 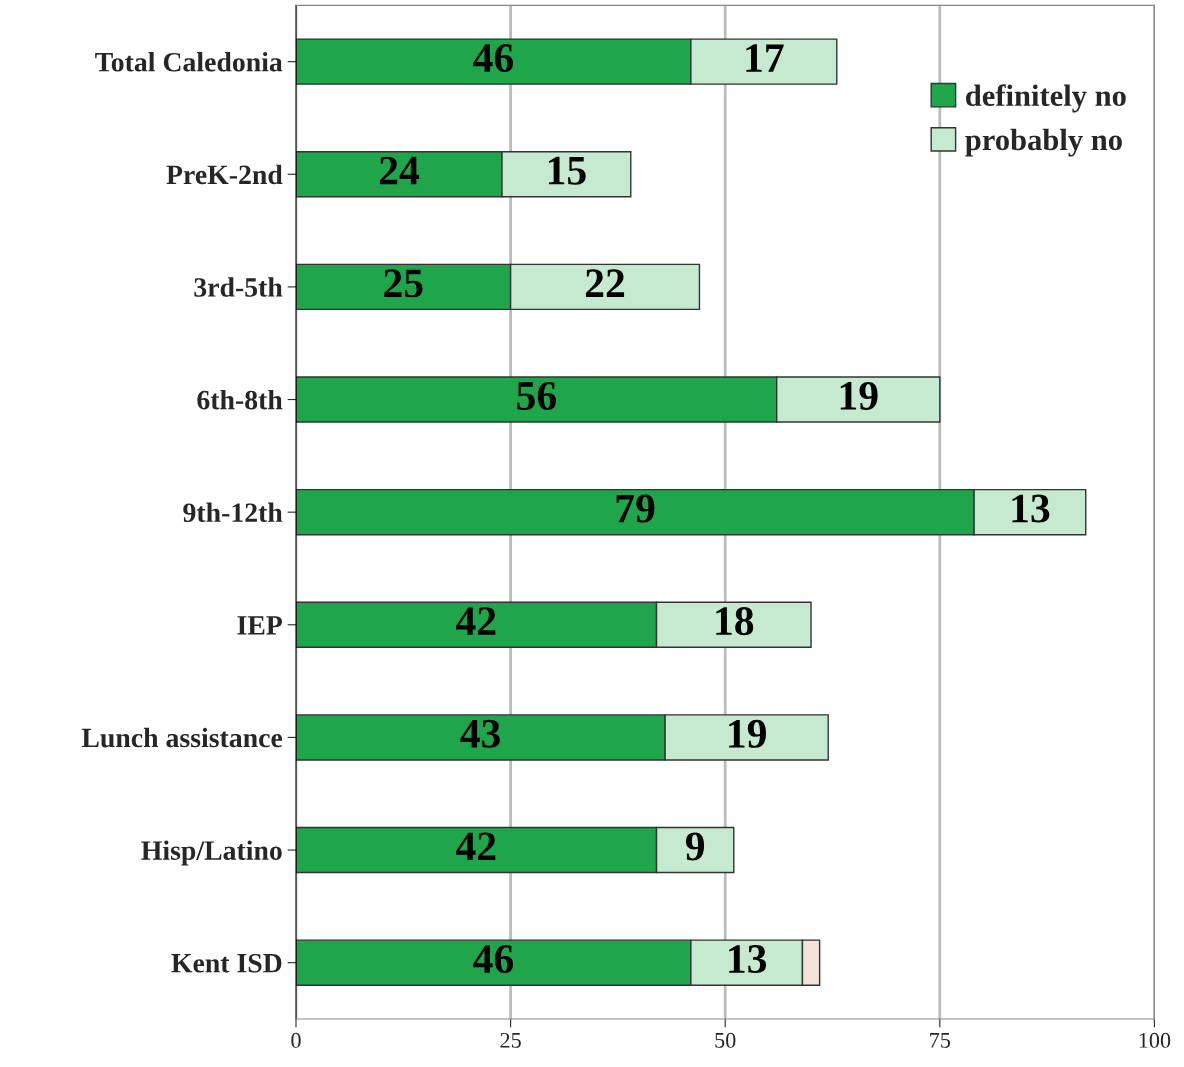 I want to click on y-tick-label: Kent ISD, so click(x=226, y=963).